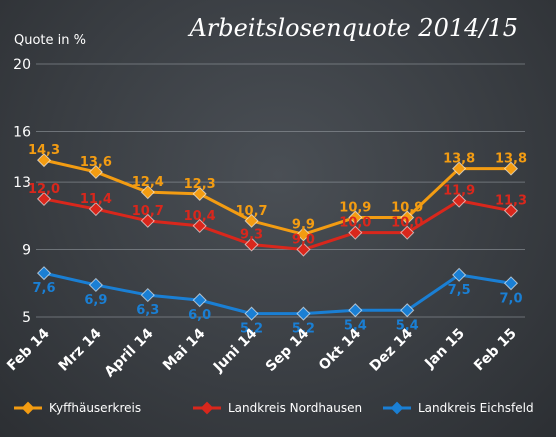  Describe the element at coordinates (200, 184) in the screenshot. I see `data-label: 12,3` at that location.